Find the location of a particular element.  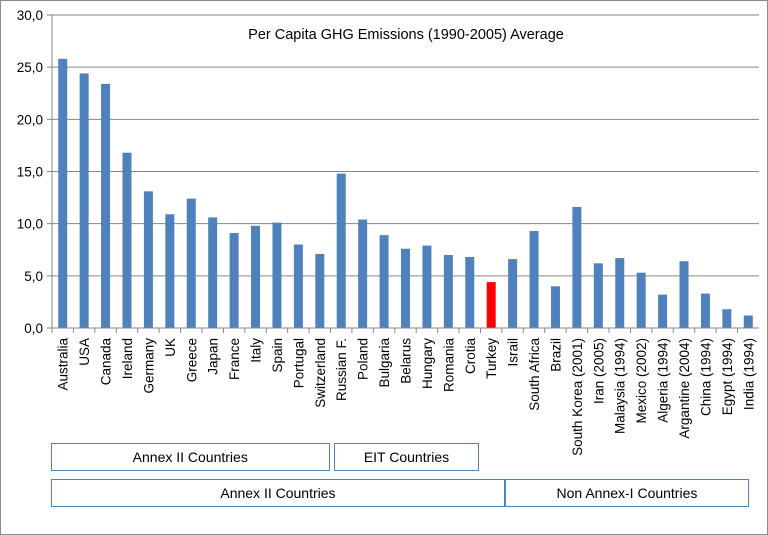

x-tick-label: Egypt (1994) is located at coordinates (727, 376).